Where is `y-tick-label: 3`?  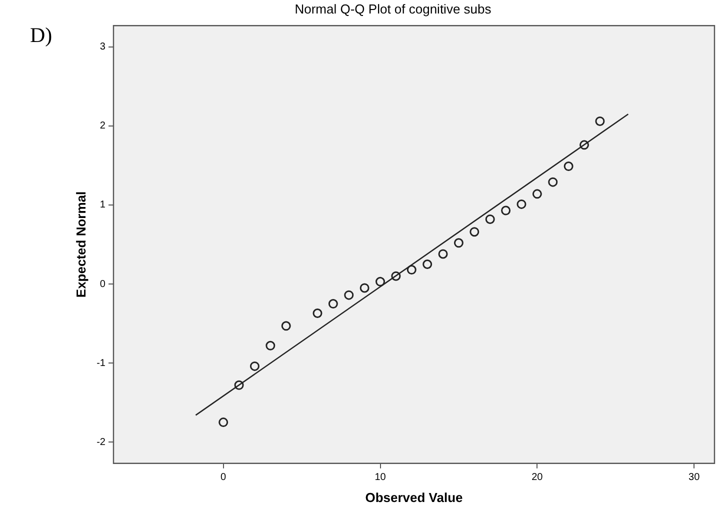 y-tick-label: 3 is located at coordinates (103, 47).